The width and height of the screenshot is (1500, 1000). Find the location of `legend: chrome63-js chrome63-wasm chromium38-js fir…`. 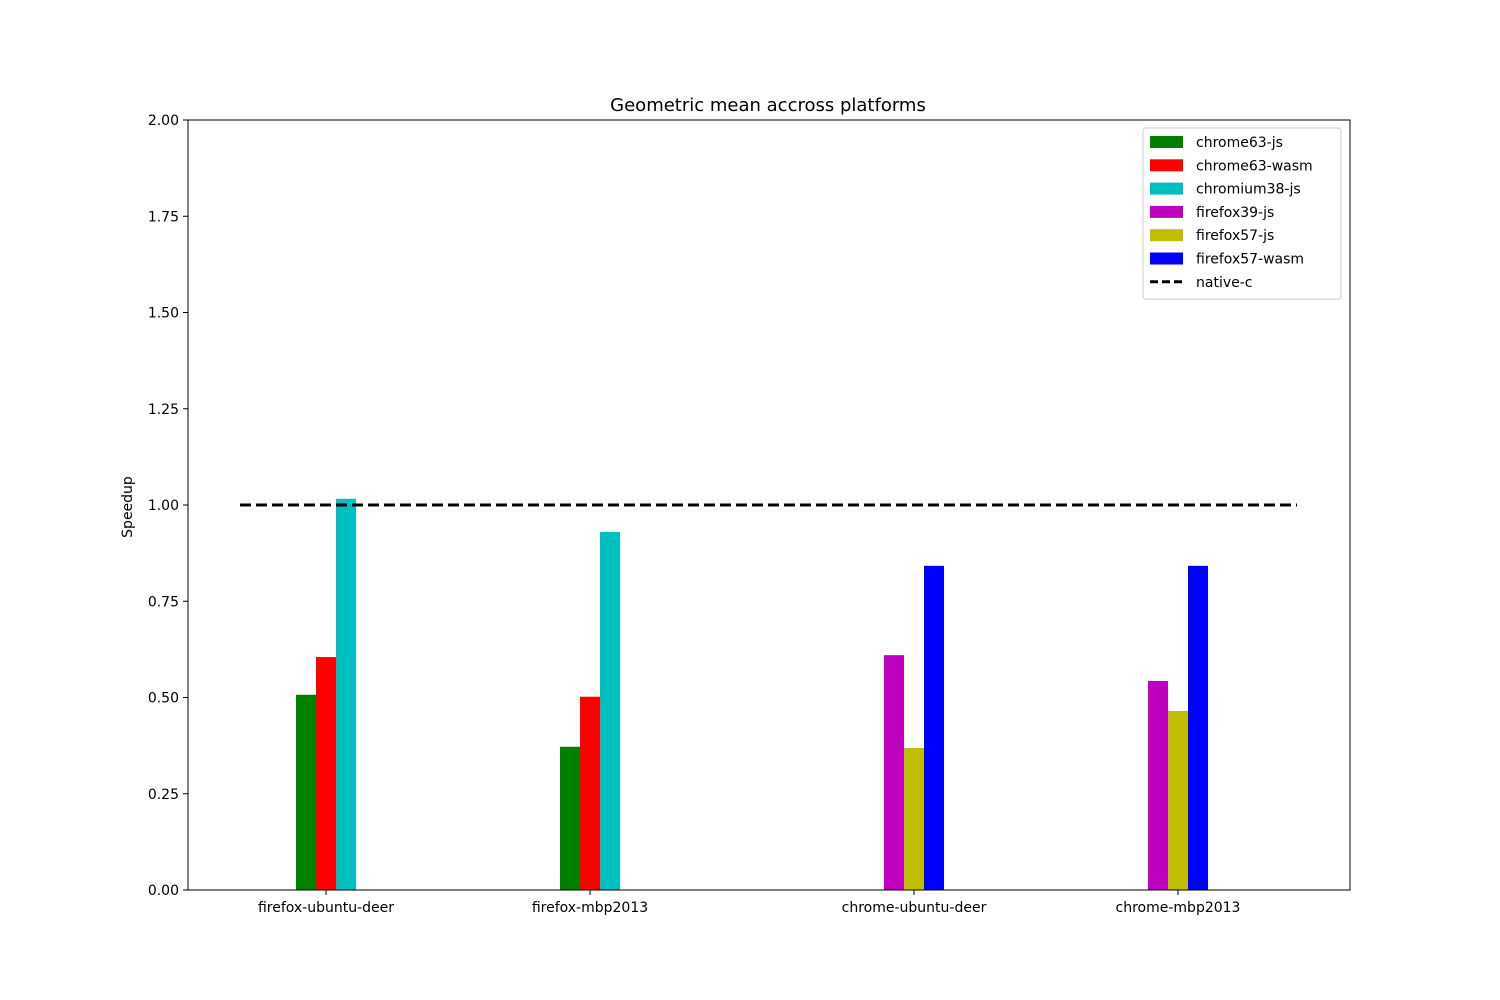

legend: chrome63-js chrome63-wasm chromium38-js fir… is located at coordinates (1242, 213).